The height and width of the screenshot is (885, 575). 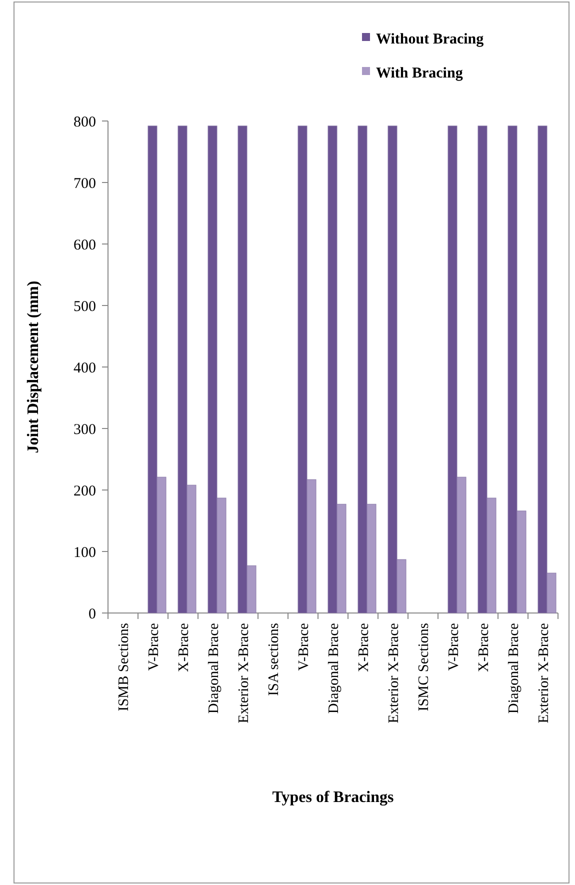 What do you see at coordinates (85, 306) in the screenshot?
I see `y-tick-label: 500` at bounding box center [85, 306].